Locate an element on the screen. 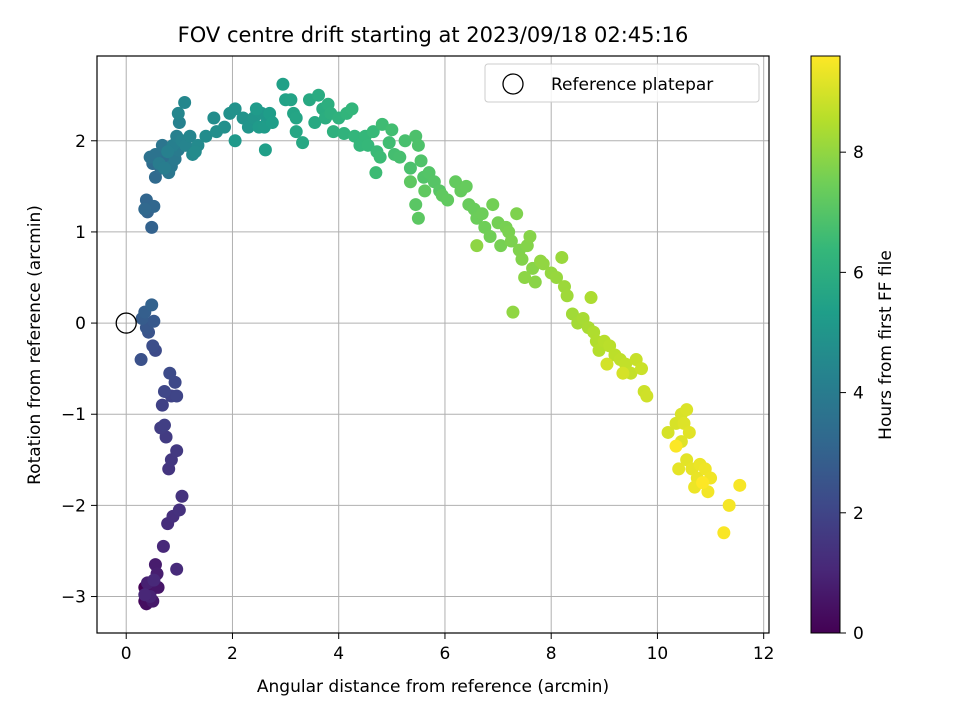 The image size is (960, 720). legend-label-reference: Reference platepar is located at coordinates (632, 85).